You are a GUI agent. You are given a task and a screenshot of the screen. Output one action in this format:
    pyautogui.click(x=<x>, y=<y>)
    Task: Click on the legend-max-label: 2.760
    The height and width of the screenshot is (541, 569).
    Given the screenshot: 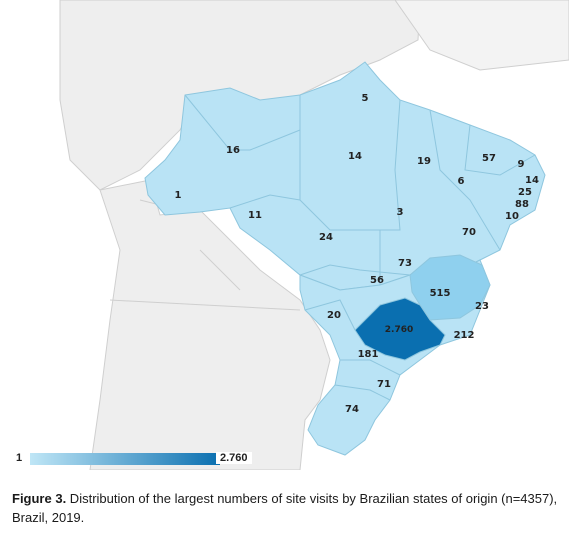 What is the action you would take?
    pyautogui.click(x=234, y=458)
    